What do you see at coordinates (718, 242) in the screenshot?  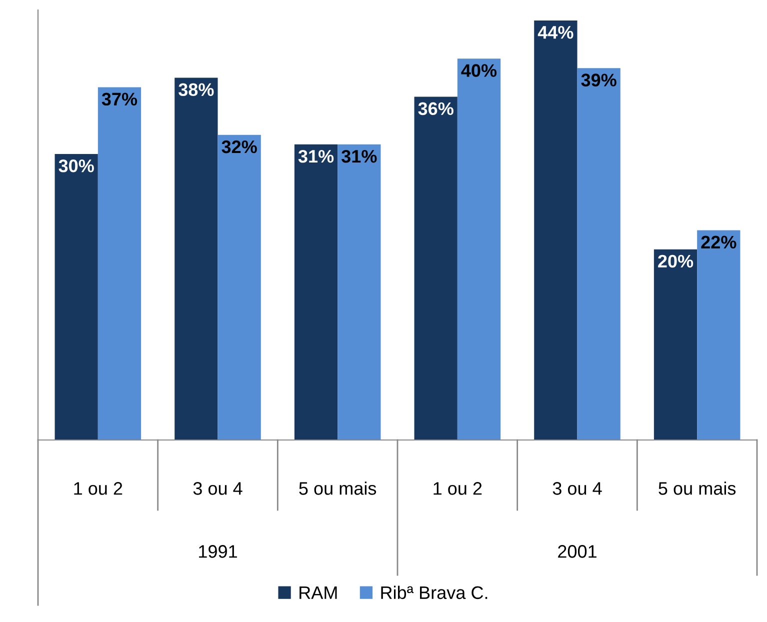 I see `data-label: 22%` at bounding box center [718, 242].